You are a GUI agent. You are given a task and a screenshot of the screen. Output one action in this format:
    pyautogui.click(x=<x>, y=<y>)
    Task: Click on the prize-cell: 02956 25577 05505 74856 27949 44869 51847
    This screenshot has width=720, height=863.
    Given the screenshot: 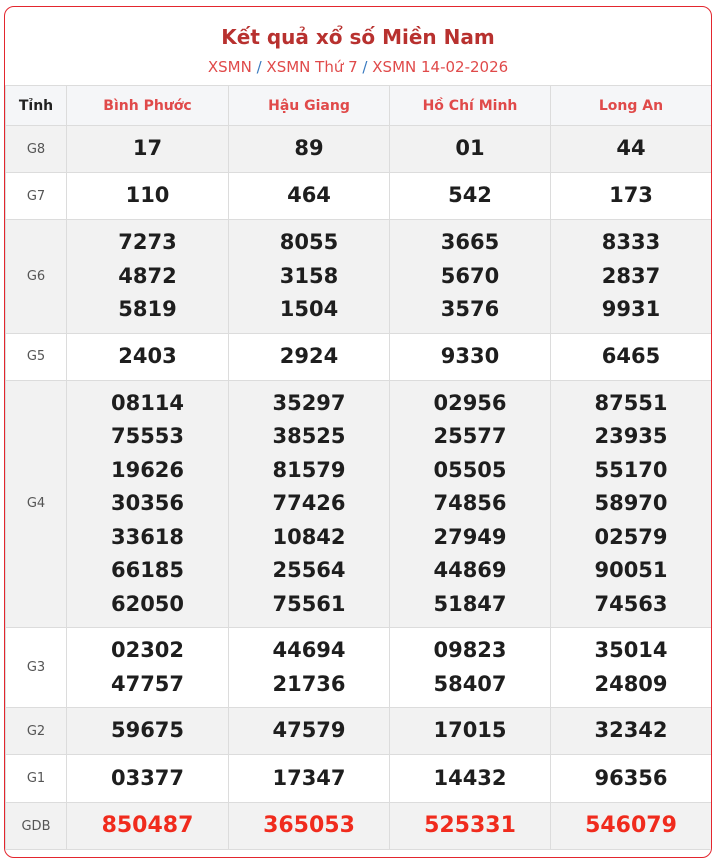 What is the action you would take?
    pyautogui.click(x=470, y=503)
    